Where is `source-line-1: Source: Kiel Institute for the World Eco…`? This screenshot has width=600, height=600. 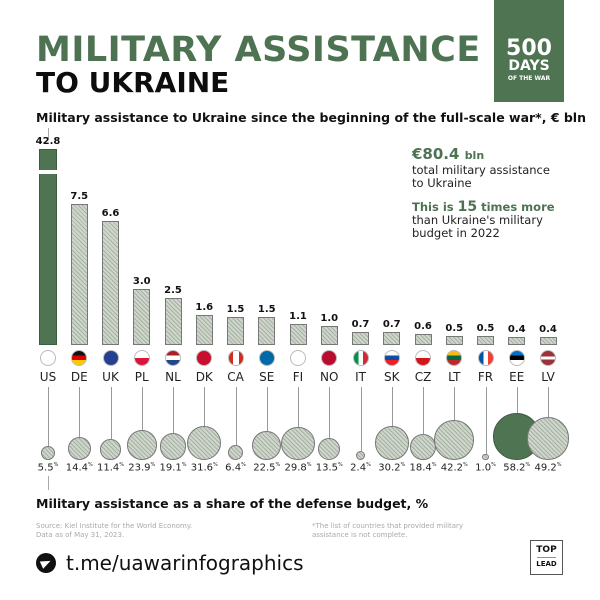 source-line-1: Source: Kiel Institute for the World Eco… is located at coordinates (114, 526).